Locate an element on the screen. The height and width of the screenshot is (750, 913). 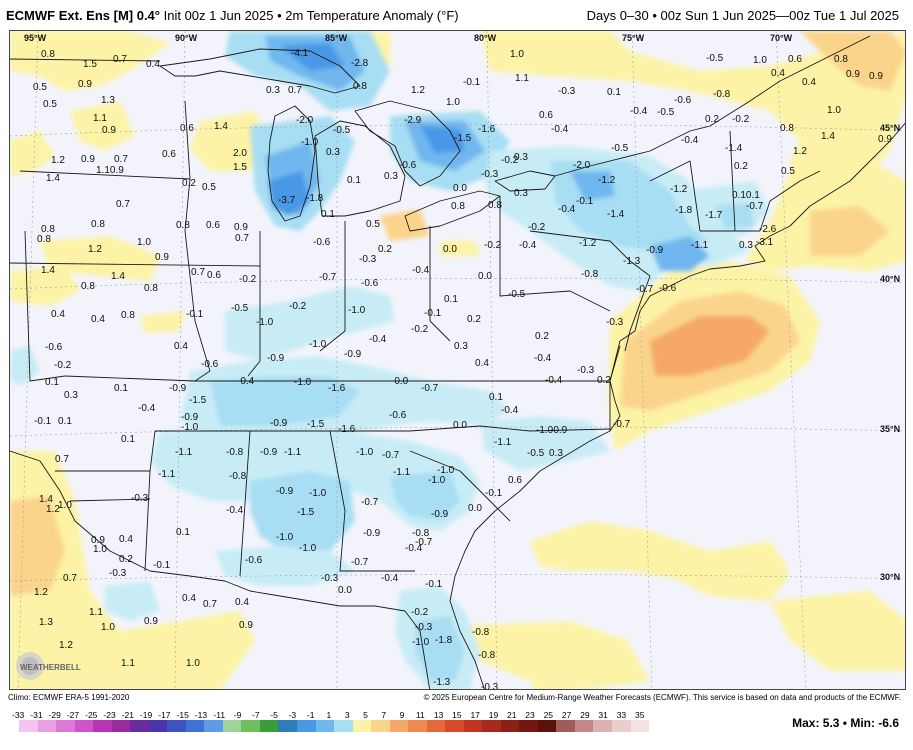
legend-tick-label: 21 is located at coordinates (512, 715).